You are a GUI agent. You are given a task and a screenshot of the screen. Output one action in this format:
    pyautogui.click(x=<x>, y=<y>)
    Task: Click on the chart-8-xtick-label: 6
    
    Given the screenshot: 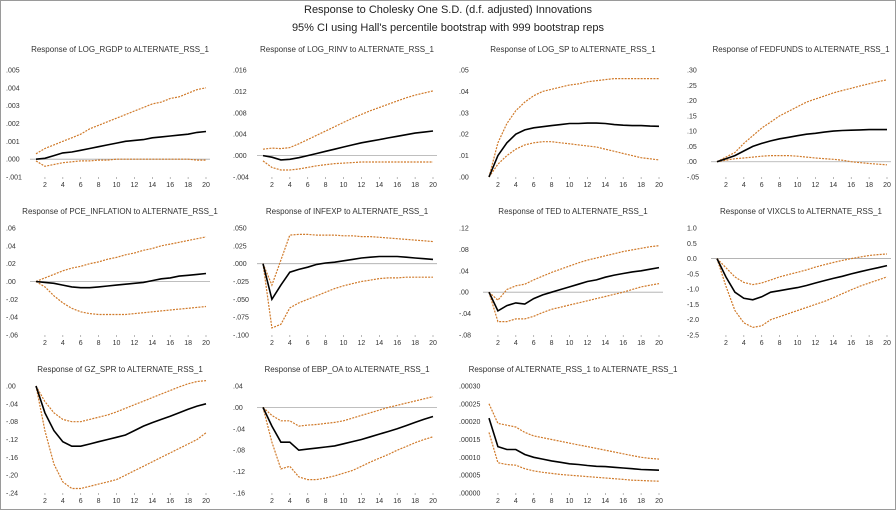 What is the action you would take?
    pyautogui.click(x=762, y=343)
    